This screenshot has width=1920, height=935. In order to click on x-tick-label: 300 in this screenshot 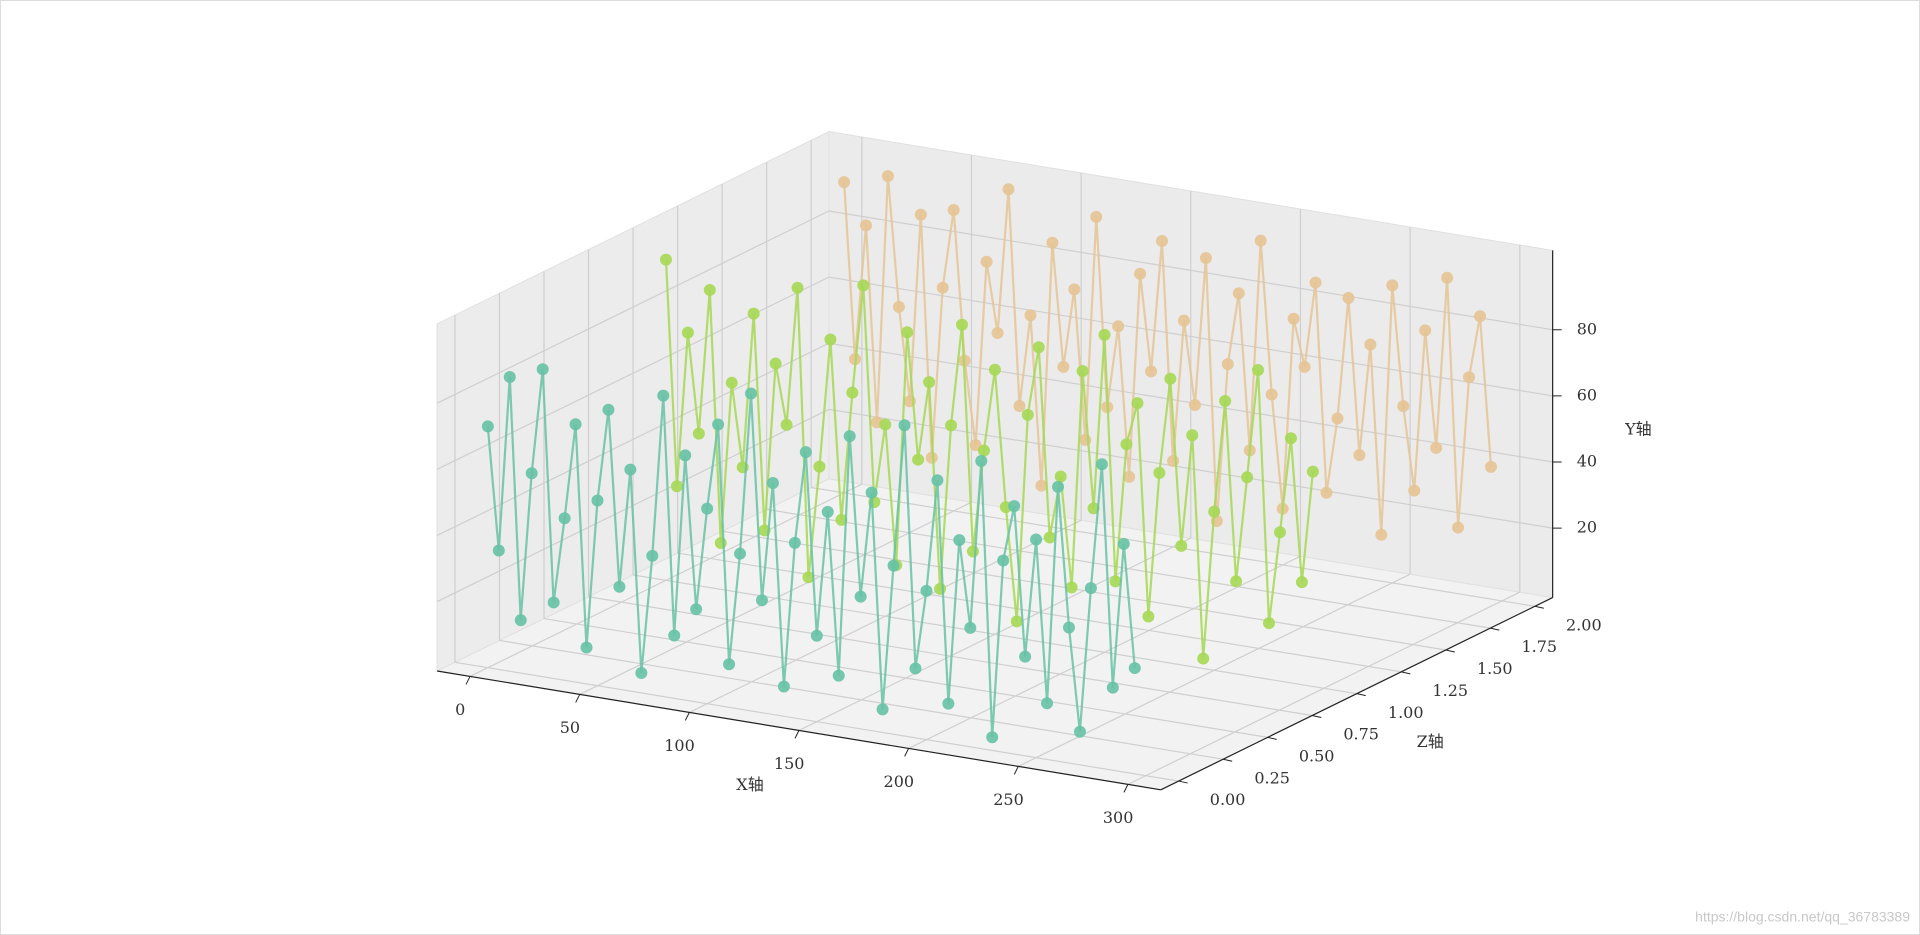, I will do `click(1118, 817)`.